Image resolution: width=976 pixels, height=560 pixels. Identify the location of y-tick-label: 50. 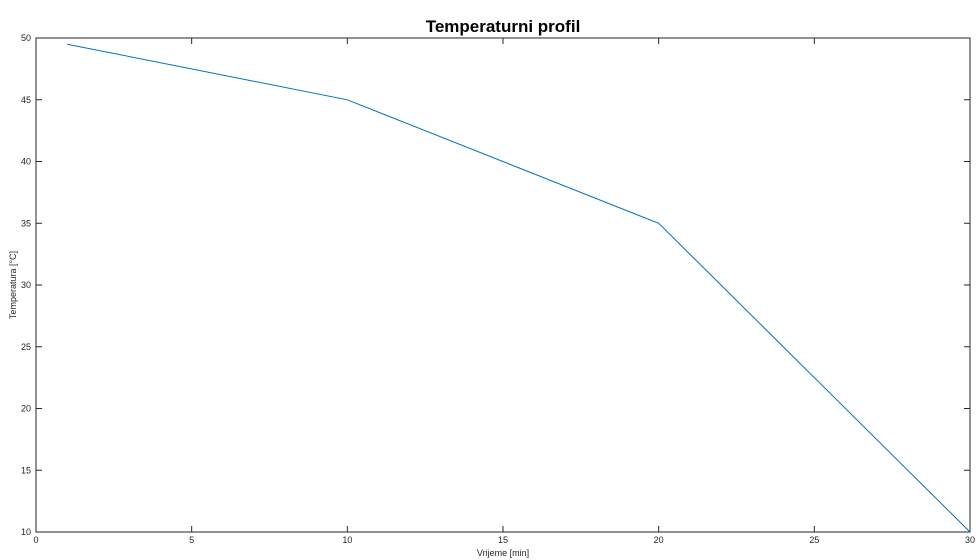
(26, 38).